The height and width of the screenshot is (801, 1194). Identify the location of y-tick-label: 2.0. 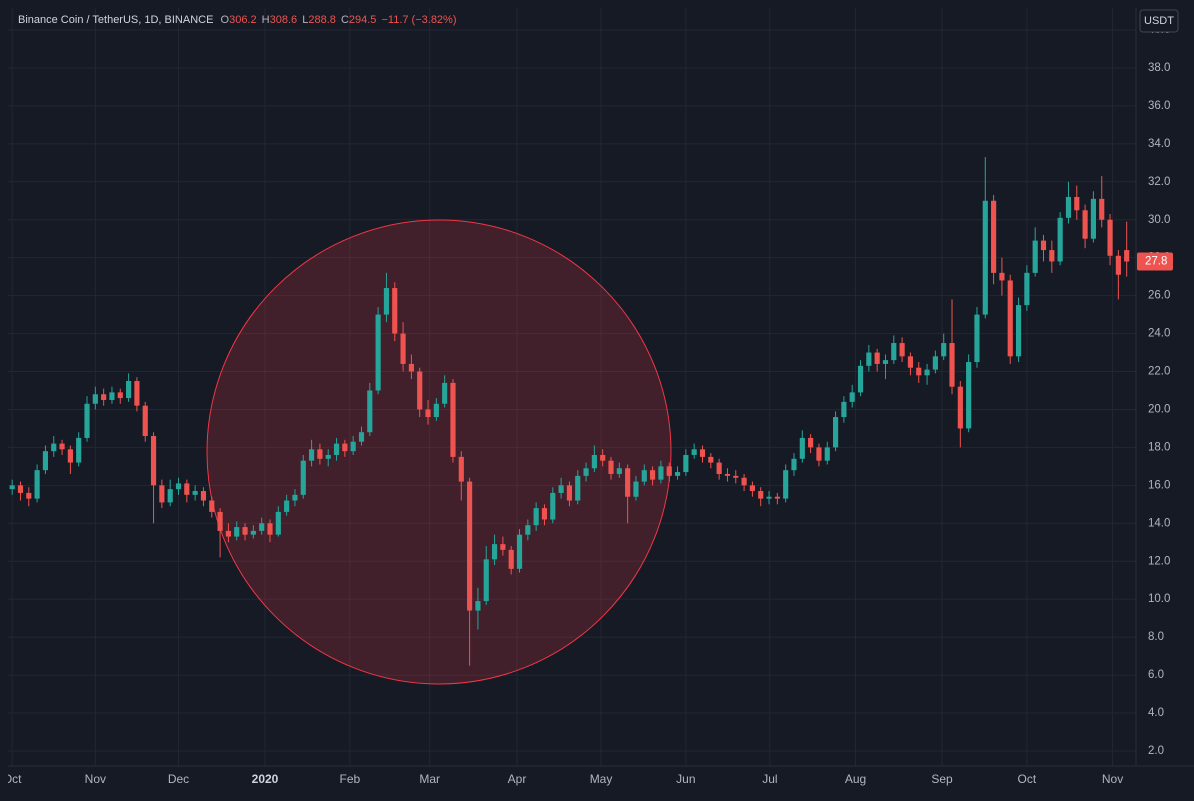
(1156, 751).